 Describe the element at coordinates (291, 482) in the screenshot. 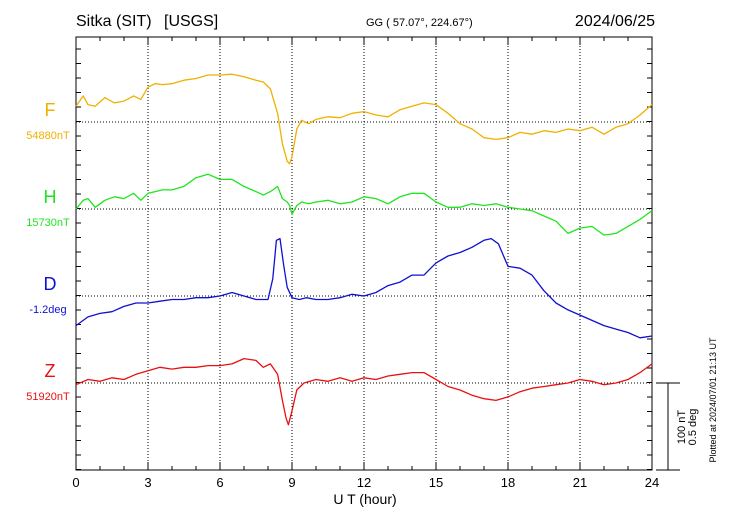

I see `x-tick-label: 9` at that location.